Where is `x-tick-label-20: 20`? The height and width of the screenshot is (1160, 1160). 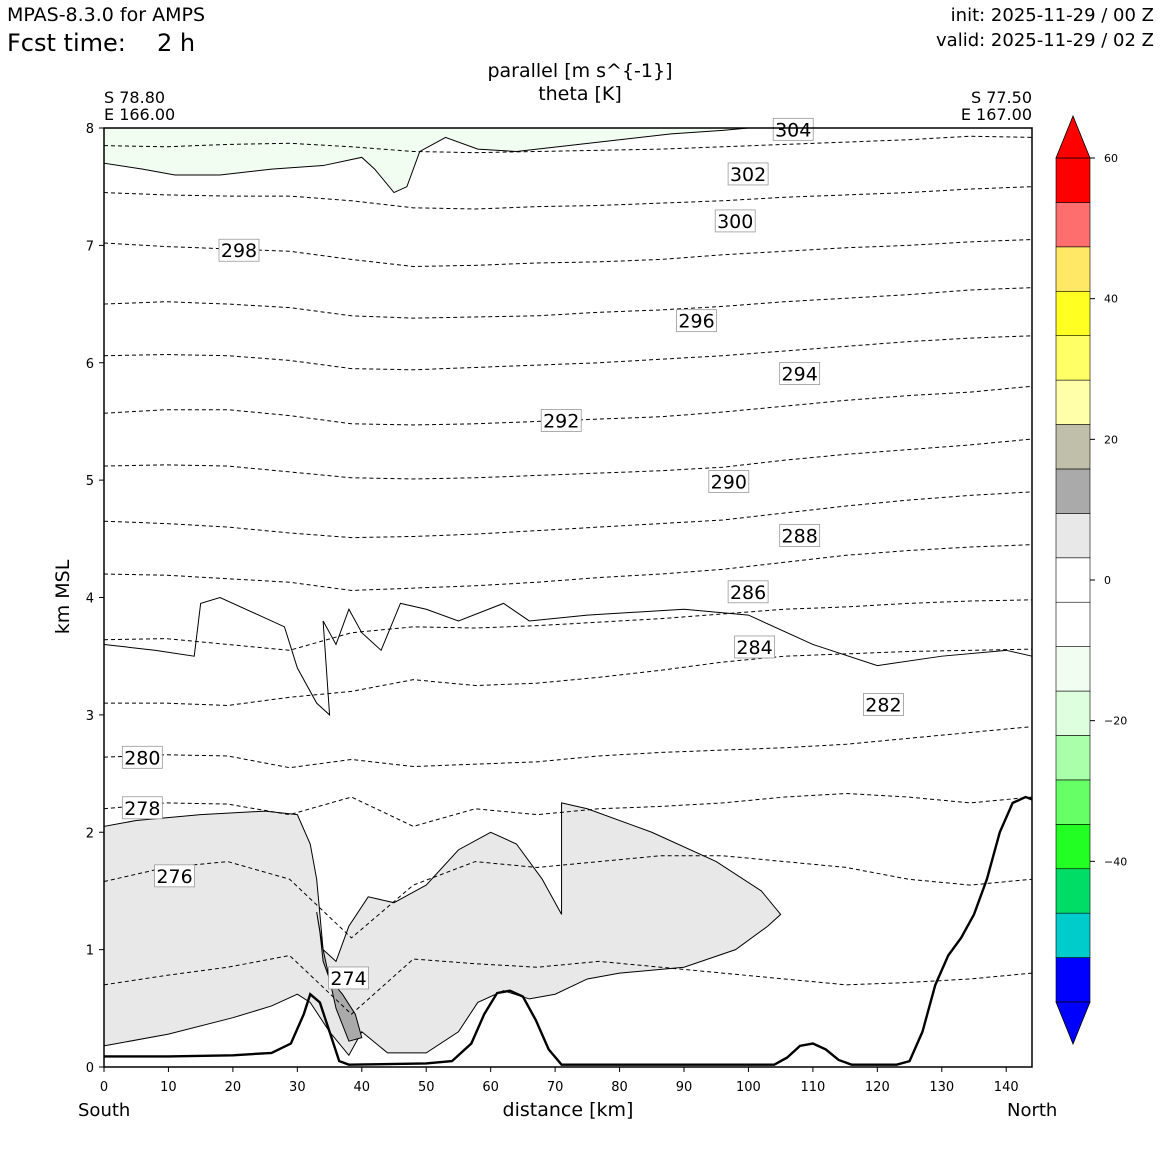 x-tick-label-20: 20 is located at coordinates (233, 1087).